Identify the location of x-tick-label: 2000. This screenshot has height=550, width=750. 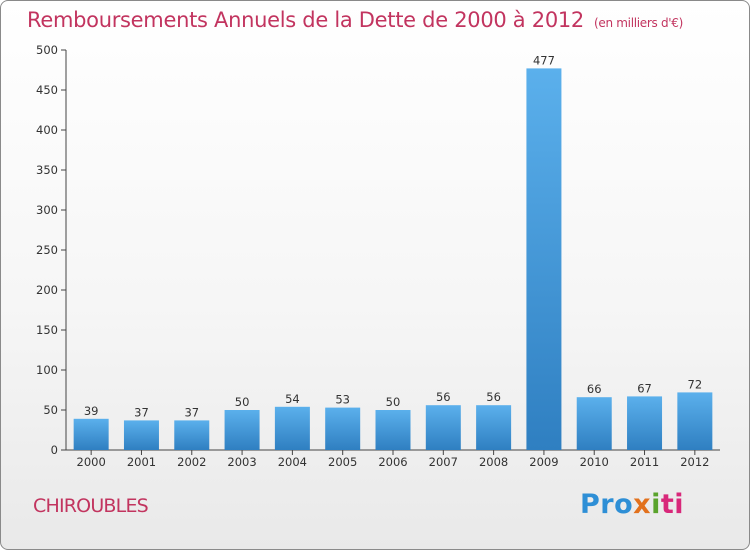
(91, 462).